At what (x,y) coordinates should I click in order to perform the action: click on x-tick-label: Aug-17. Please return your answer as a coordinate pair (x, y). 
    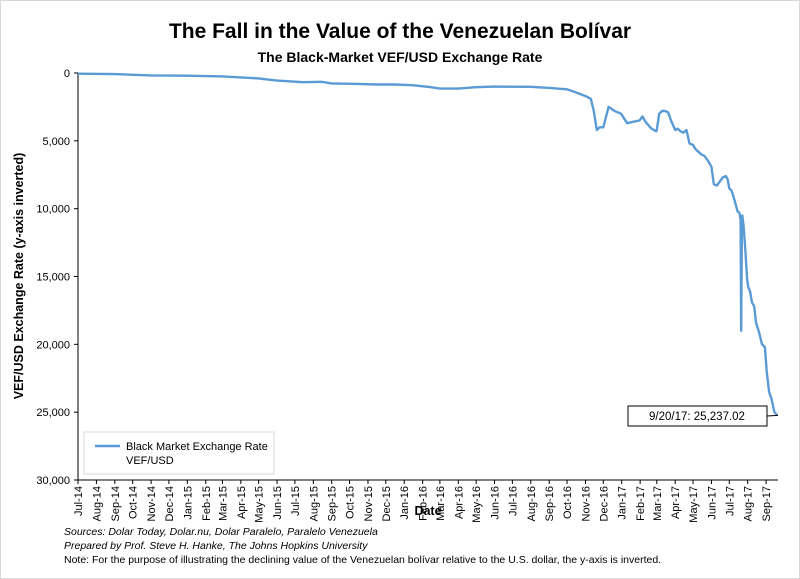
    Looking at the image, I should click on (749, 503).